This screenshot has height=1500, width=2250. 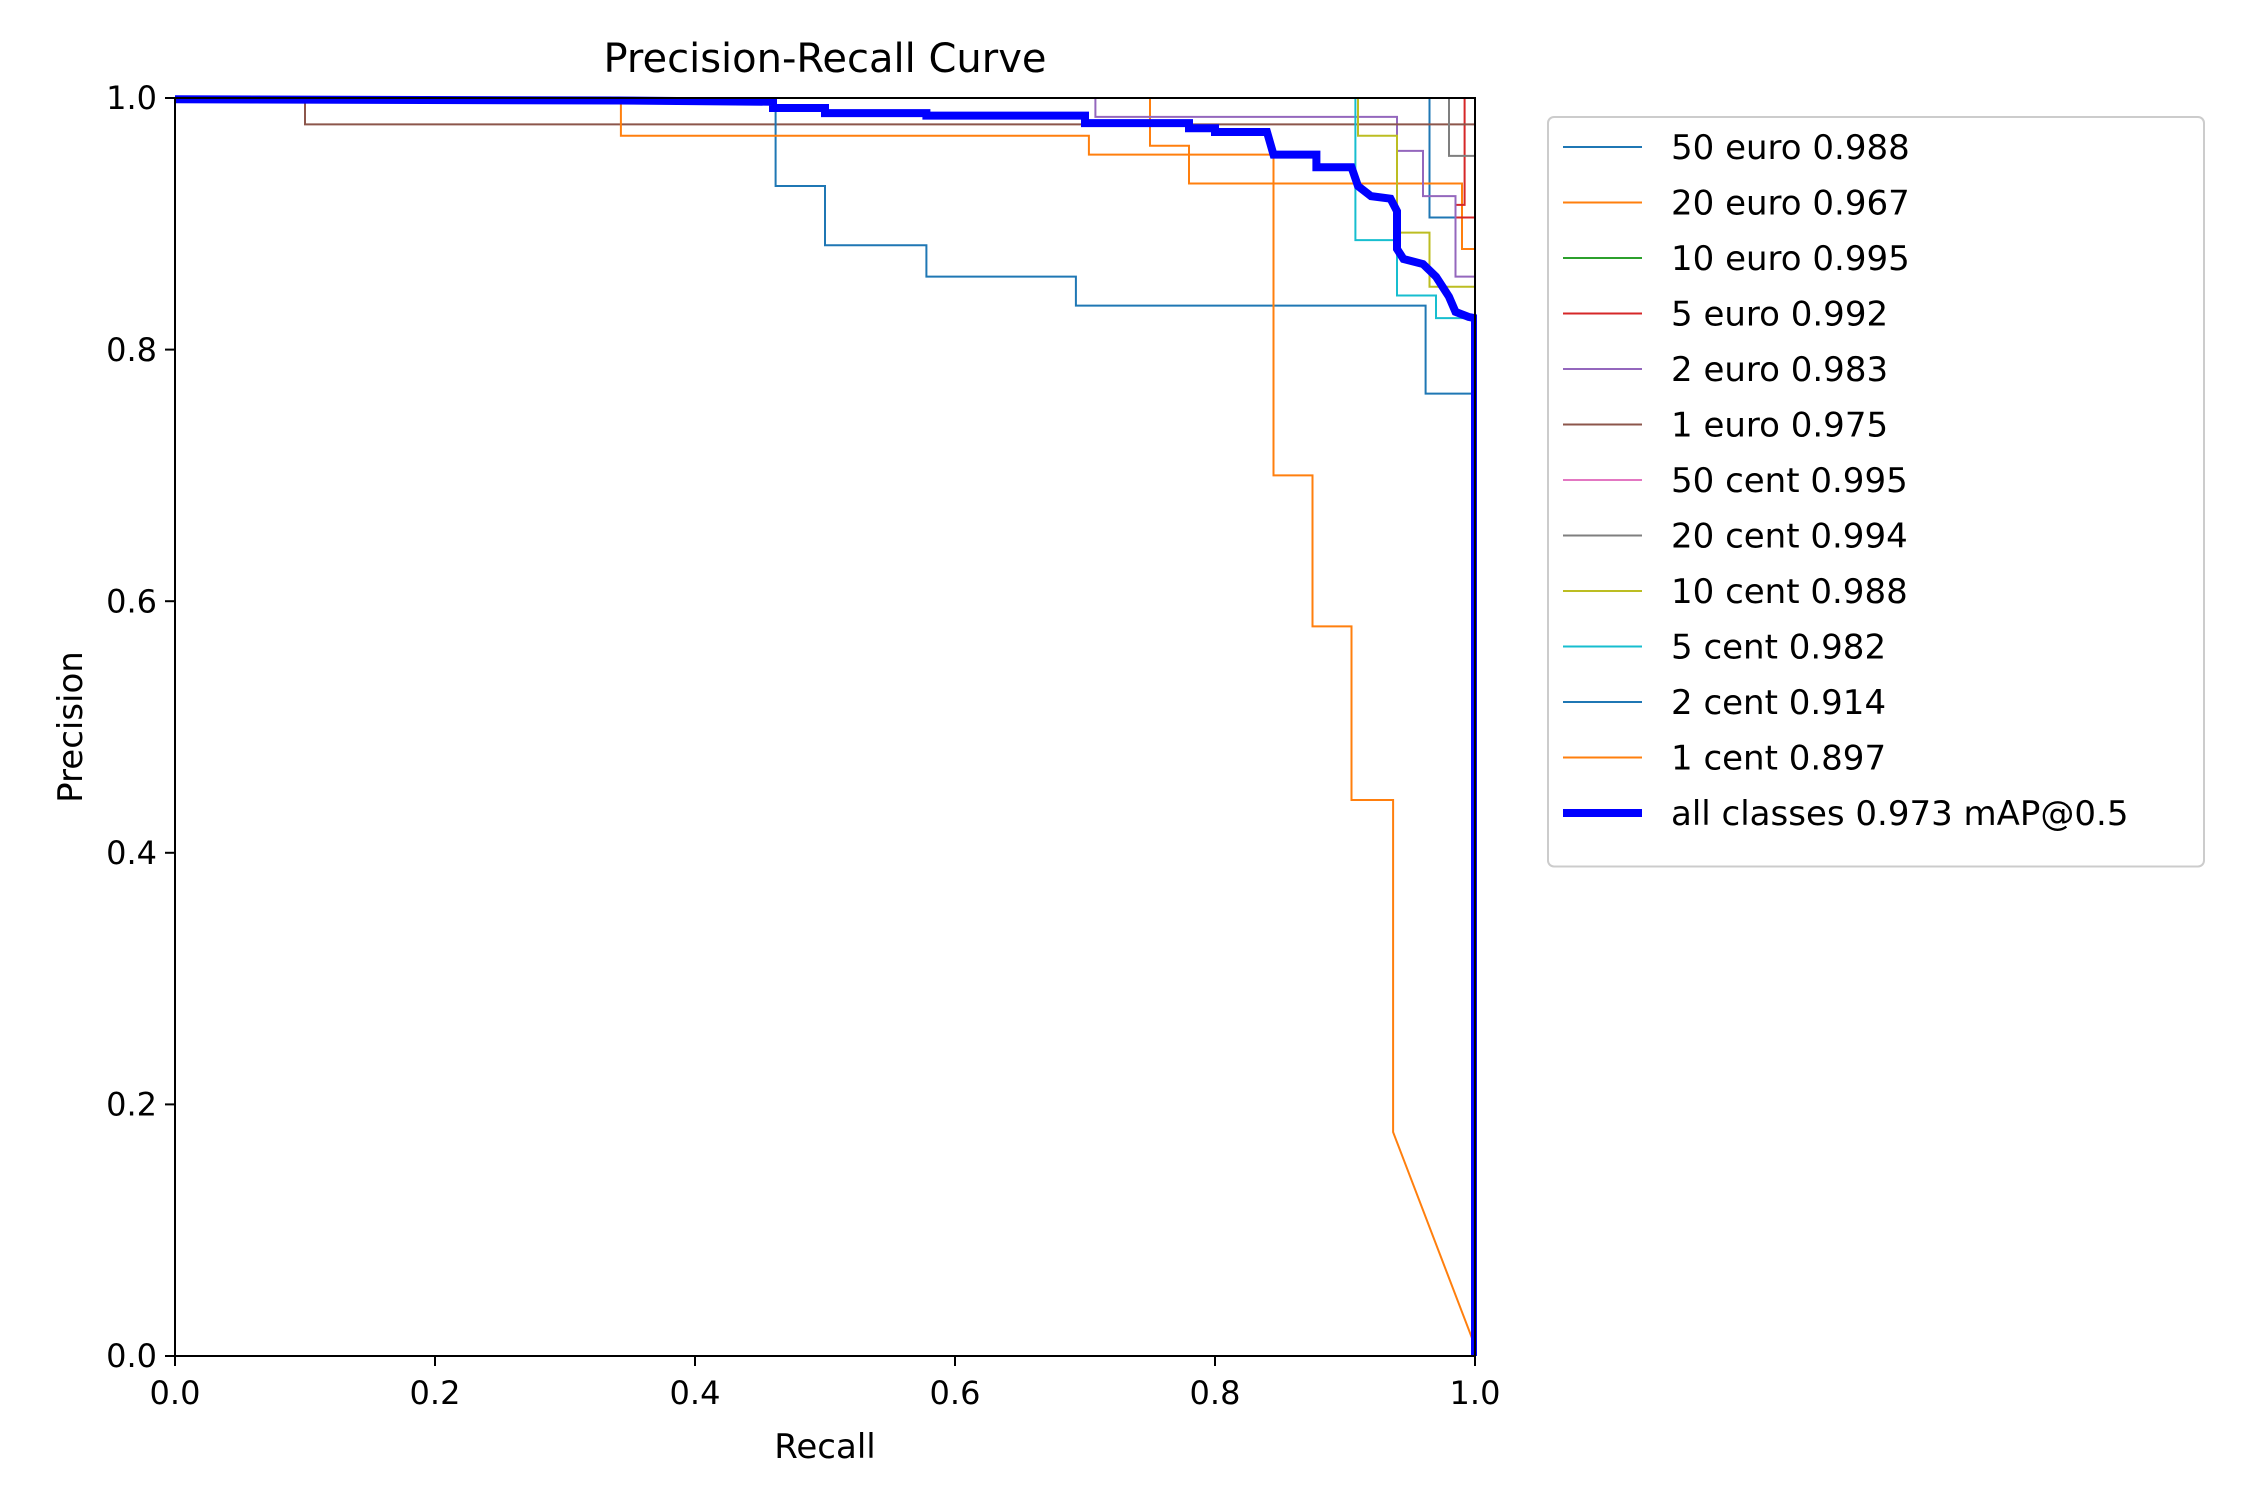 What do you see at coordinates (131, 853) in the screenshot?
I see `y-tick-label-2: 0.4` at bounding box center [131, 853].